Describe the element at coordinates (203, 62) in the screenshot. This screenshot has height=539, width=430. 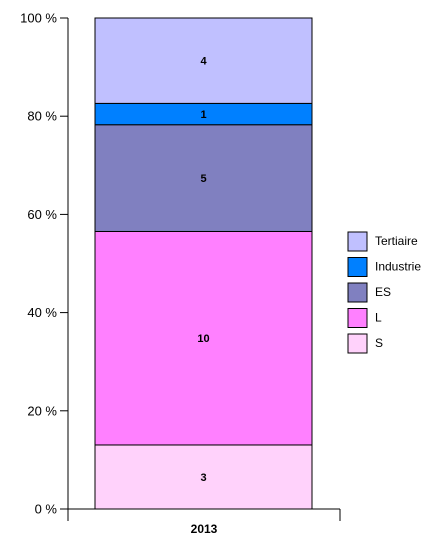
I see `data-label-tertiaire: 4` at that location.